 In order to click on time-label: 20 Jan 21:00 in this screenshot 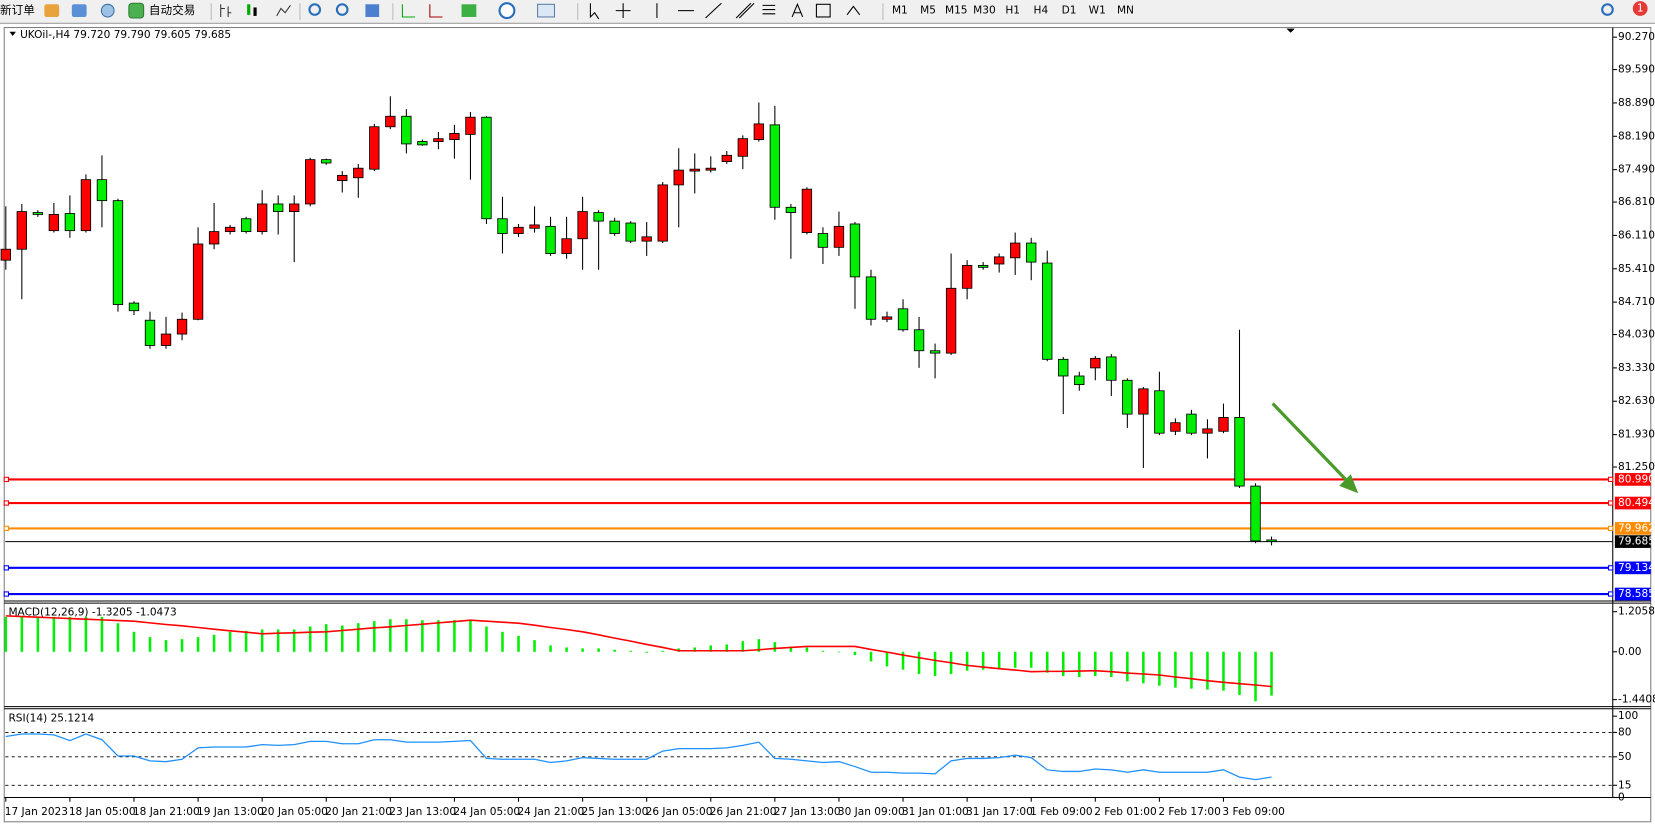, I will do `click(358, 812)`.